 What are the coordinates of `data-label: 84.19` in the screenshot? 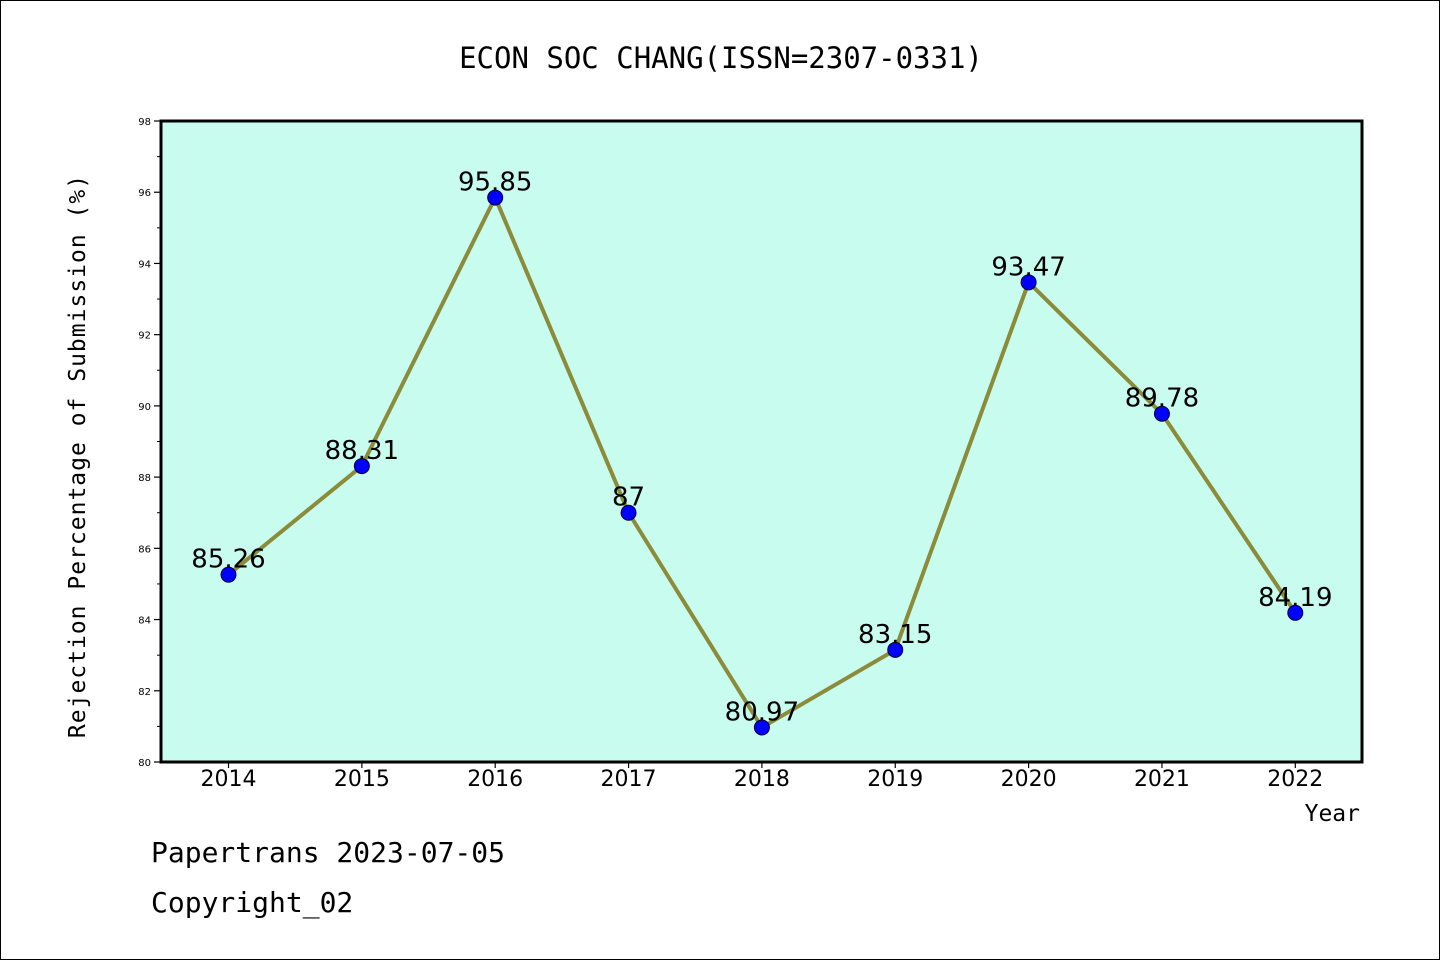 It's located at (1295, 598).